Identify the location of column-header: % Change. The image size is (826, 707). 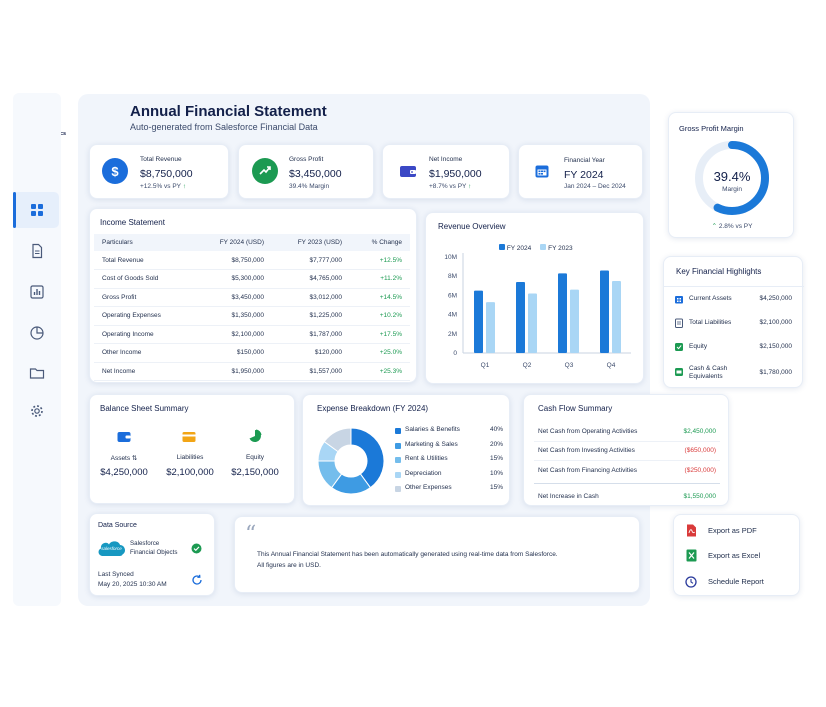
(380, 242).